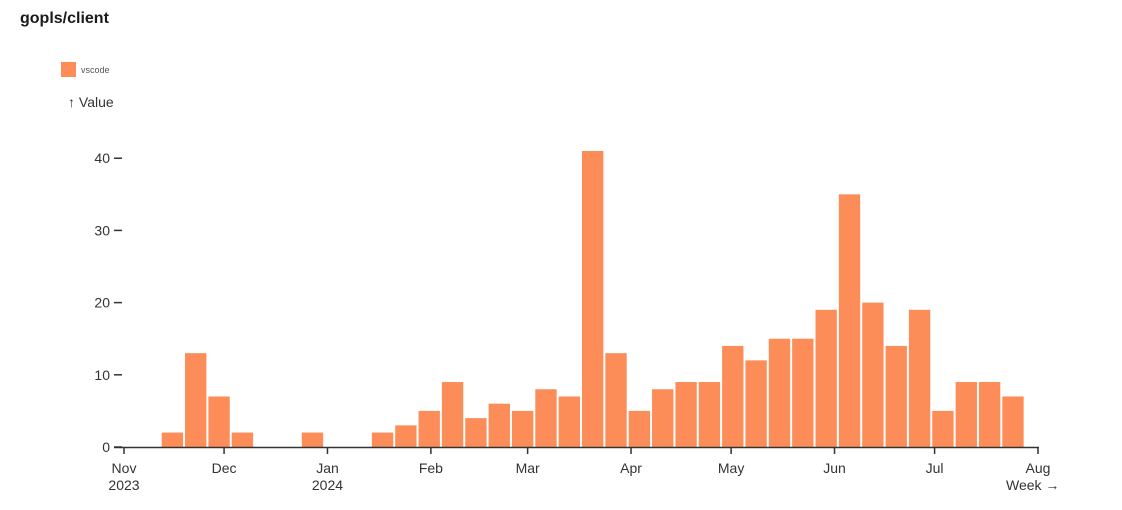 Image resolution: width=1122 pixels, height=510 pixels. What do you see at coordinates (1032, 485) in the screenshot?
I see `x-axis-label: Week →` at bounding box center [1032, 485].